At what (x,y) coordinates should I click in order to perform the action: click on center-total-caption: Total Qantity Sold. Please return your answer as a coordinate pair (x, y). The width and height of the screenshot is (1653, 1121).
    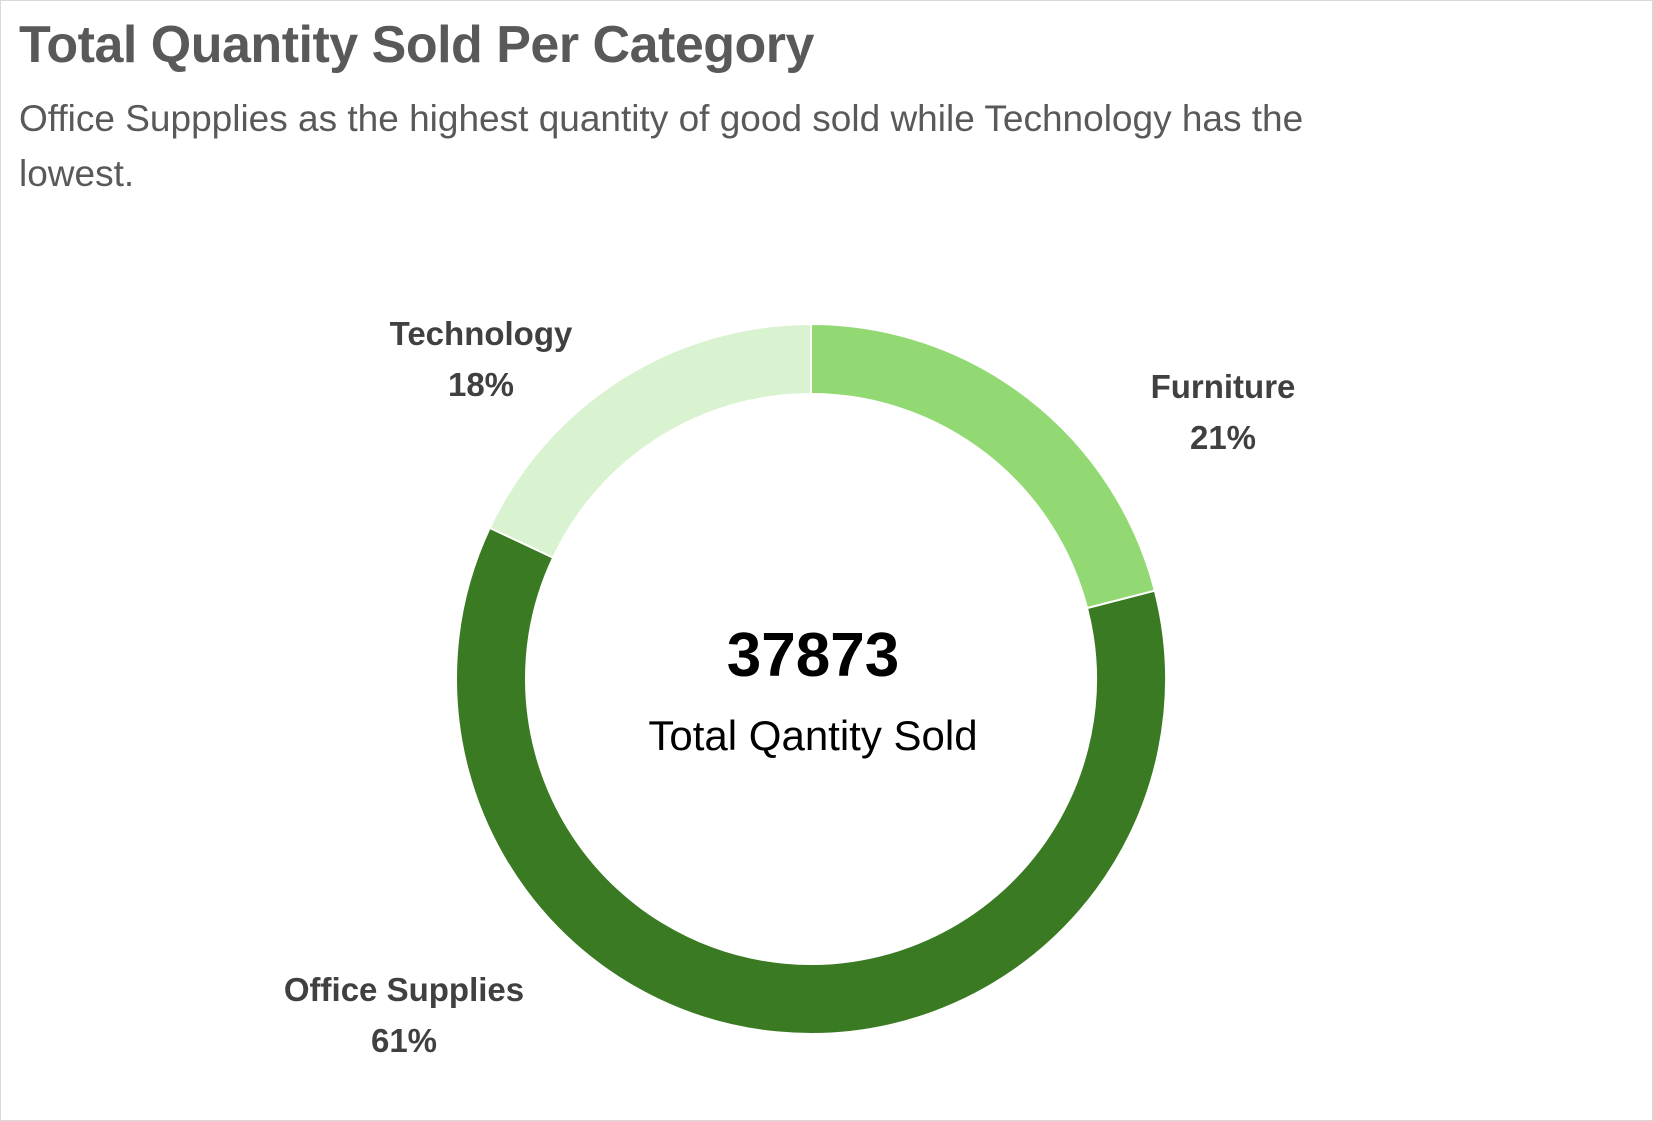
    Looking at the image, I should click on (812, 735).